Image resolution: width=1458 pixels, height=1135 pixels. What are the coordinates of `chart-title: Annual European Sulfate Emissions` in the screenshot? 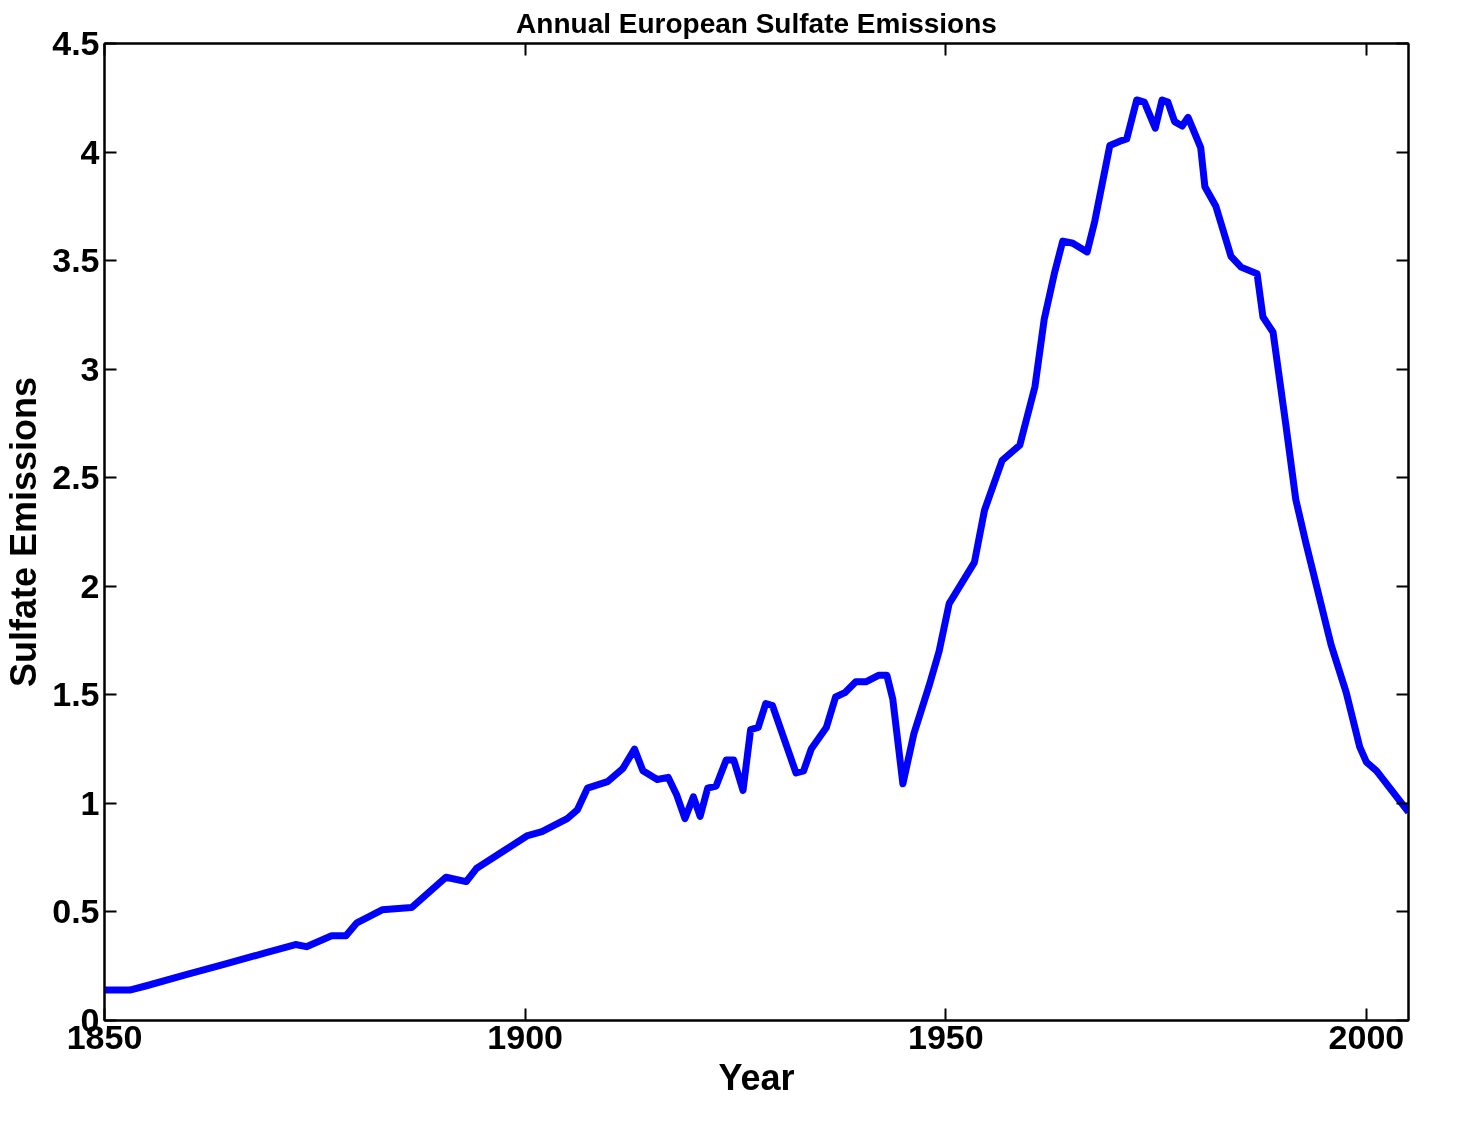 It's located at (756, 23).